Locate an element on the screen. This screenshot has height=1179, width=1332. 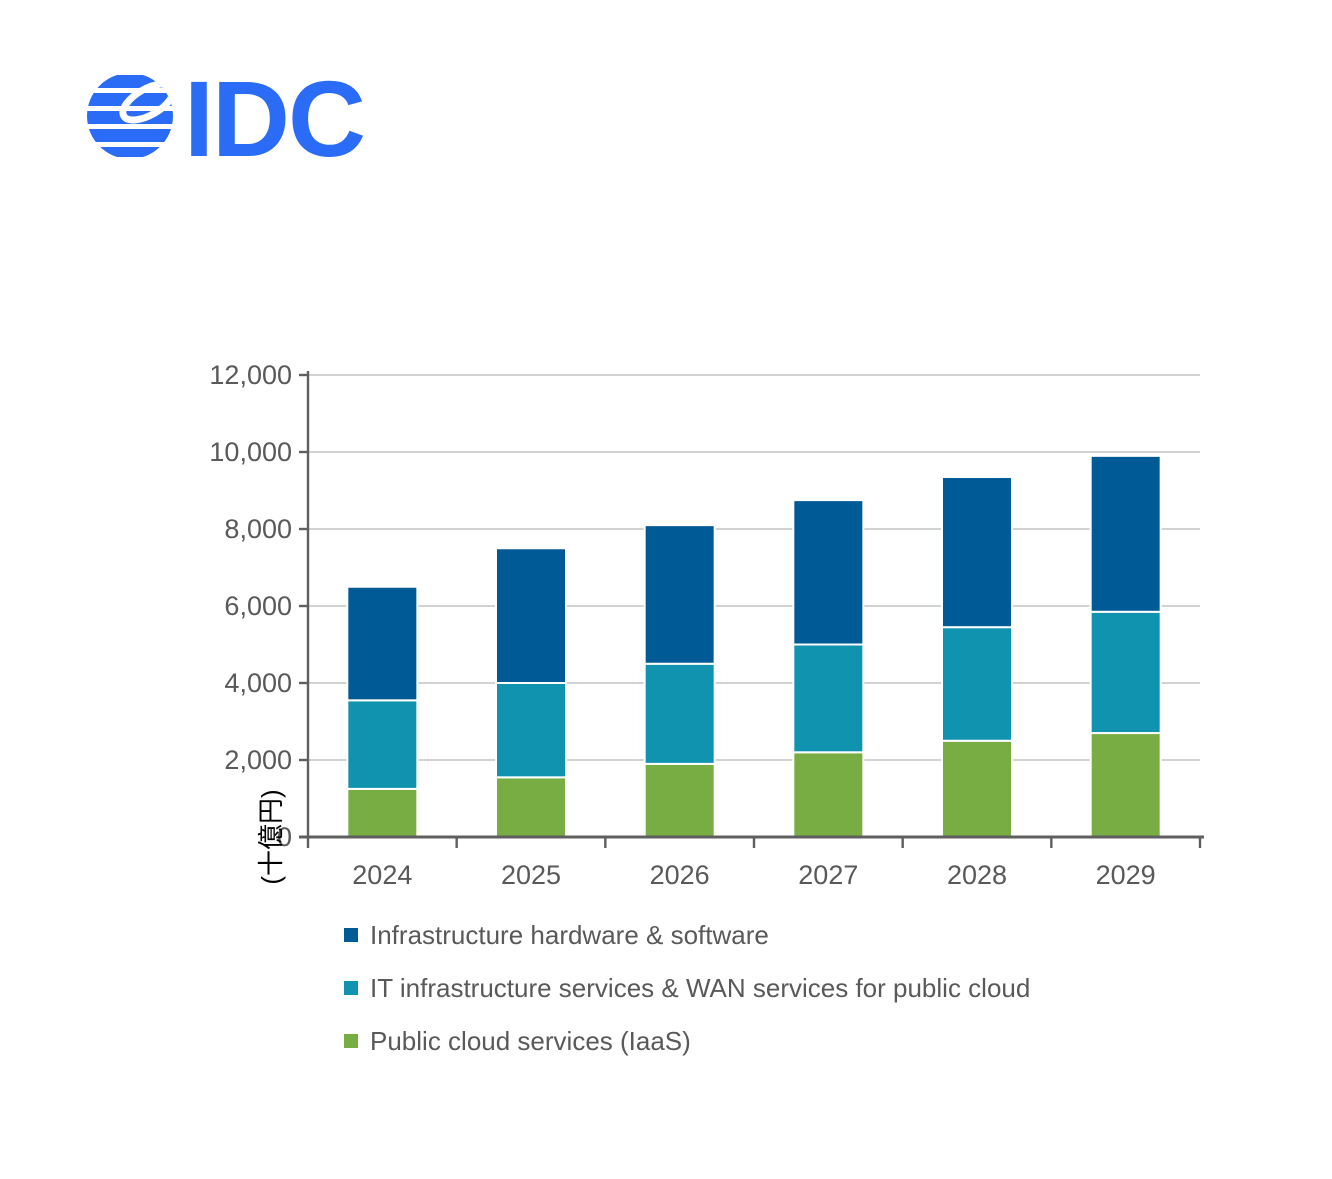
x-label-2026: 2026 is located at coordinates (679, 875).